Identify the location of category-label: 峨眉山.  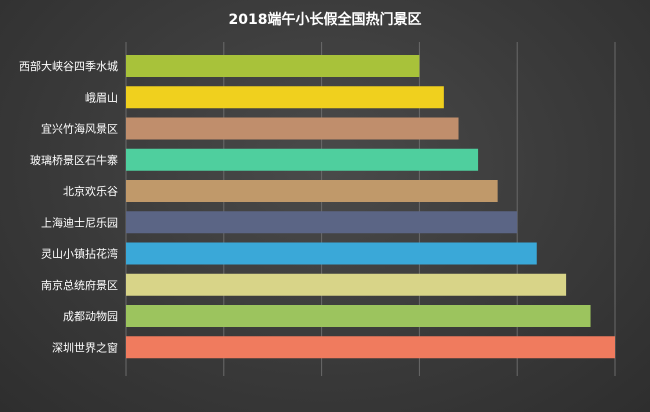
(101, 97).